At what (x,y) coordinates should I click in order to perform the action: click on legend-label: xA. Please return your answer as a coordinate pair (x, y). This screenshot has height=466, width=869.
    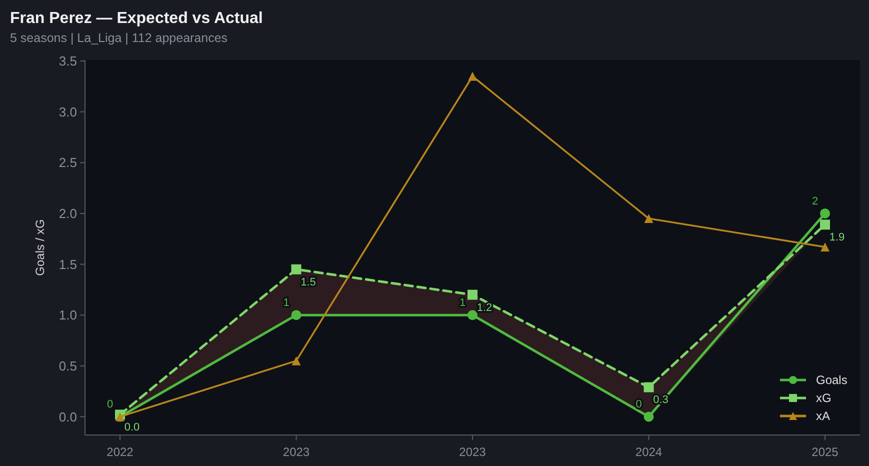
    Looking at the image, I should click on (823, 416).